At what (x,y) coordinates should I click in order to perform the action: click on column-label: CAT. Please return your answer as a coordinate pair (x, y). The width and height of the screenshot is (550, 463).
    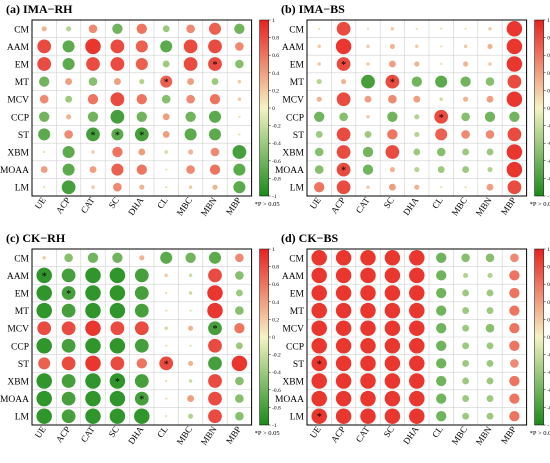
    Looking at the image, I should click on (88, 434).